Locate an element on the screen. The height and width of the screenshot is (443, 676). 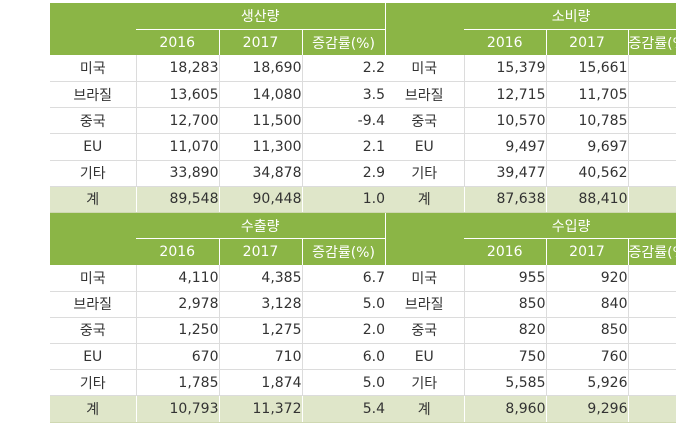
value-cell: 87,638 is located at coordinates (505, 200).